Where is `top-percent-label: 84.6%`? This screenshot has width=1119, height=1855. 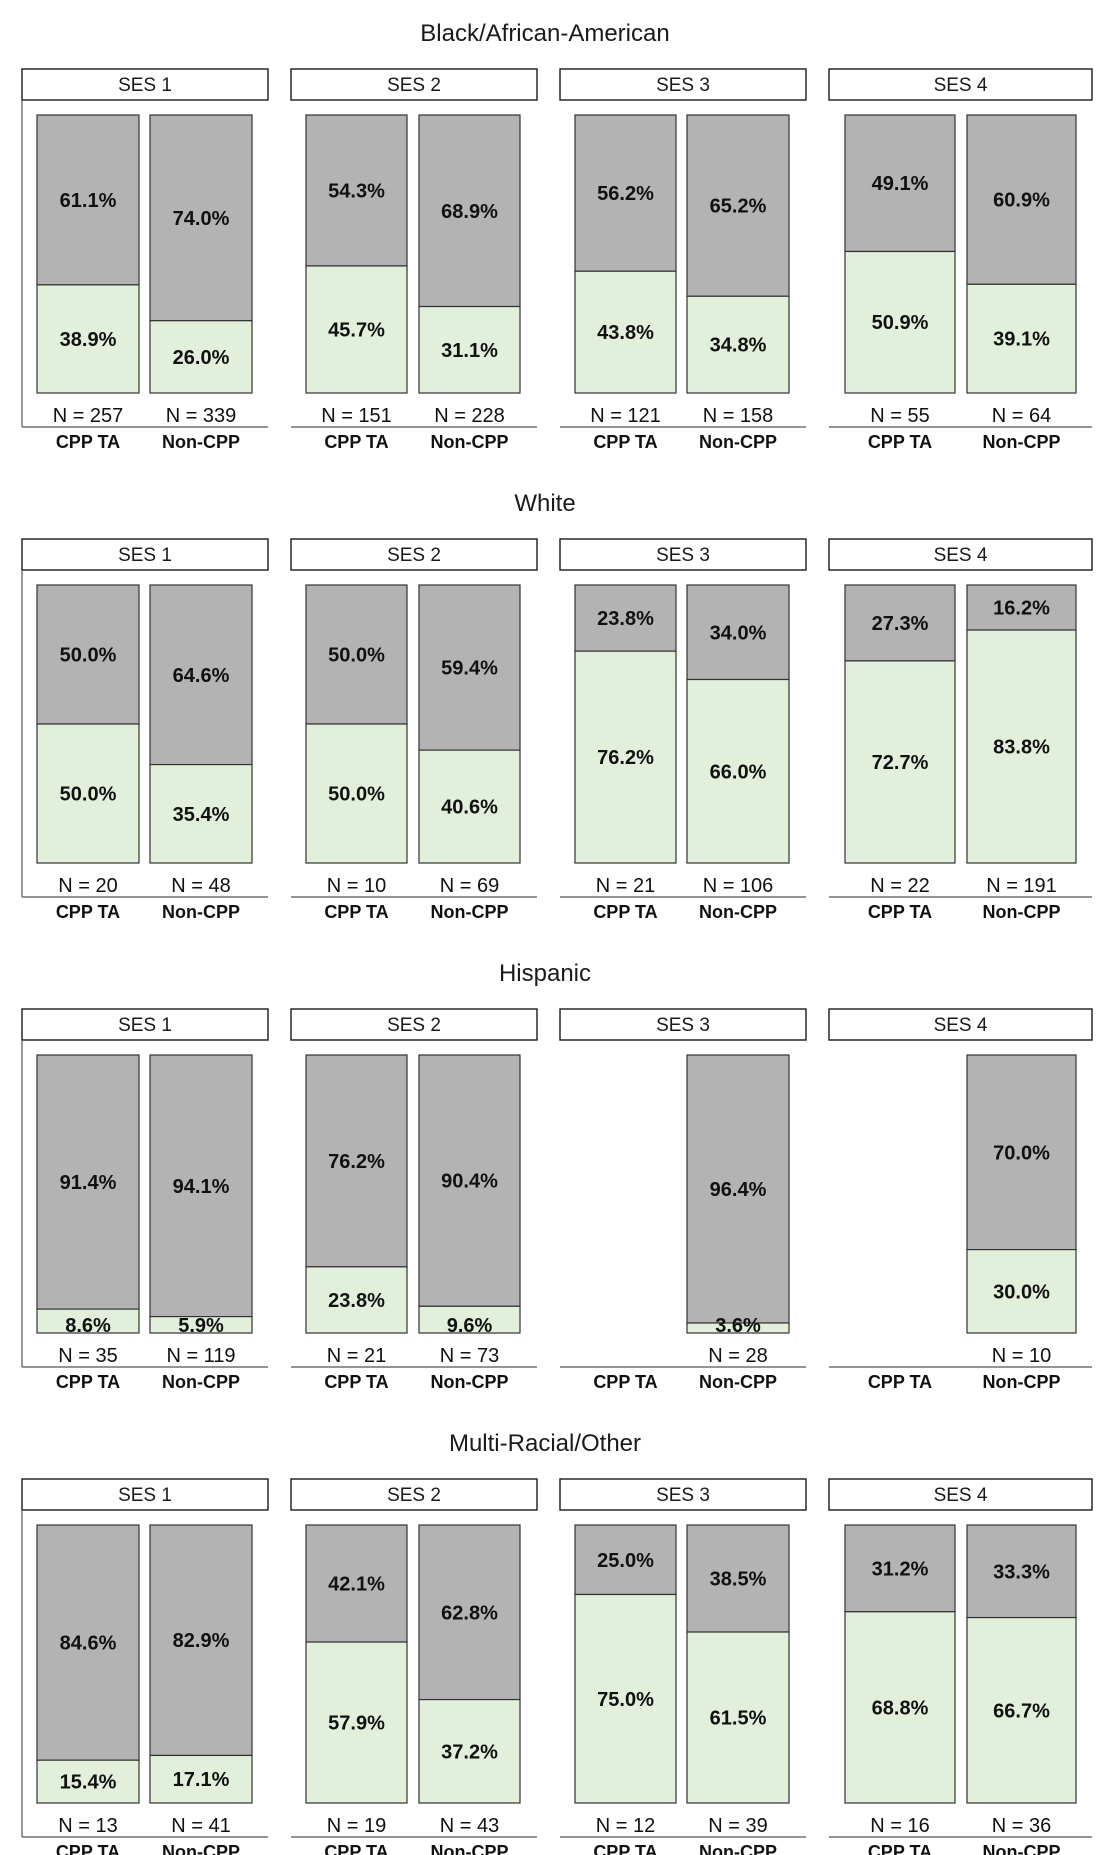 top-percent-label: 84.6% is located at coordinates (88, 1644).